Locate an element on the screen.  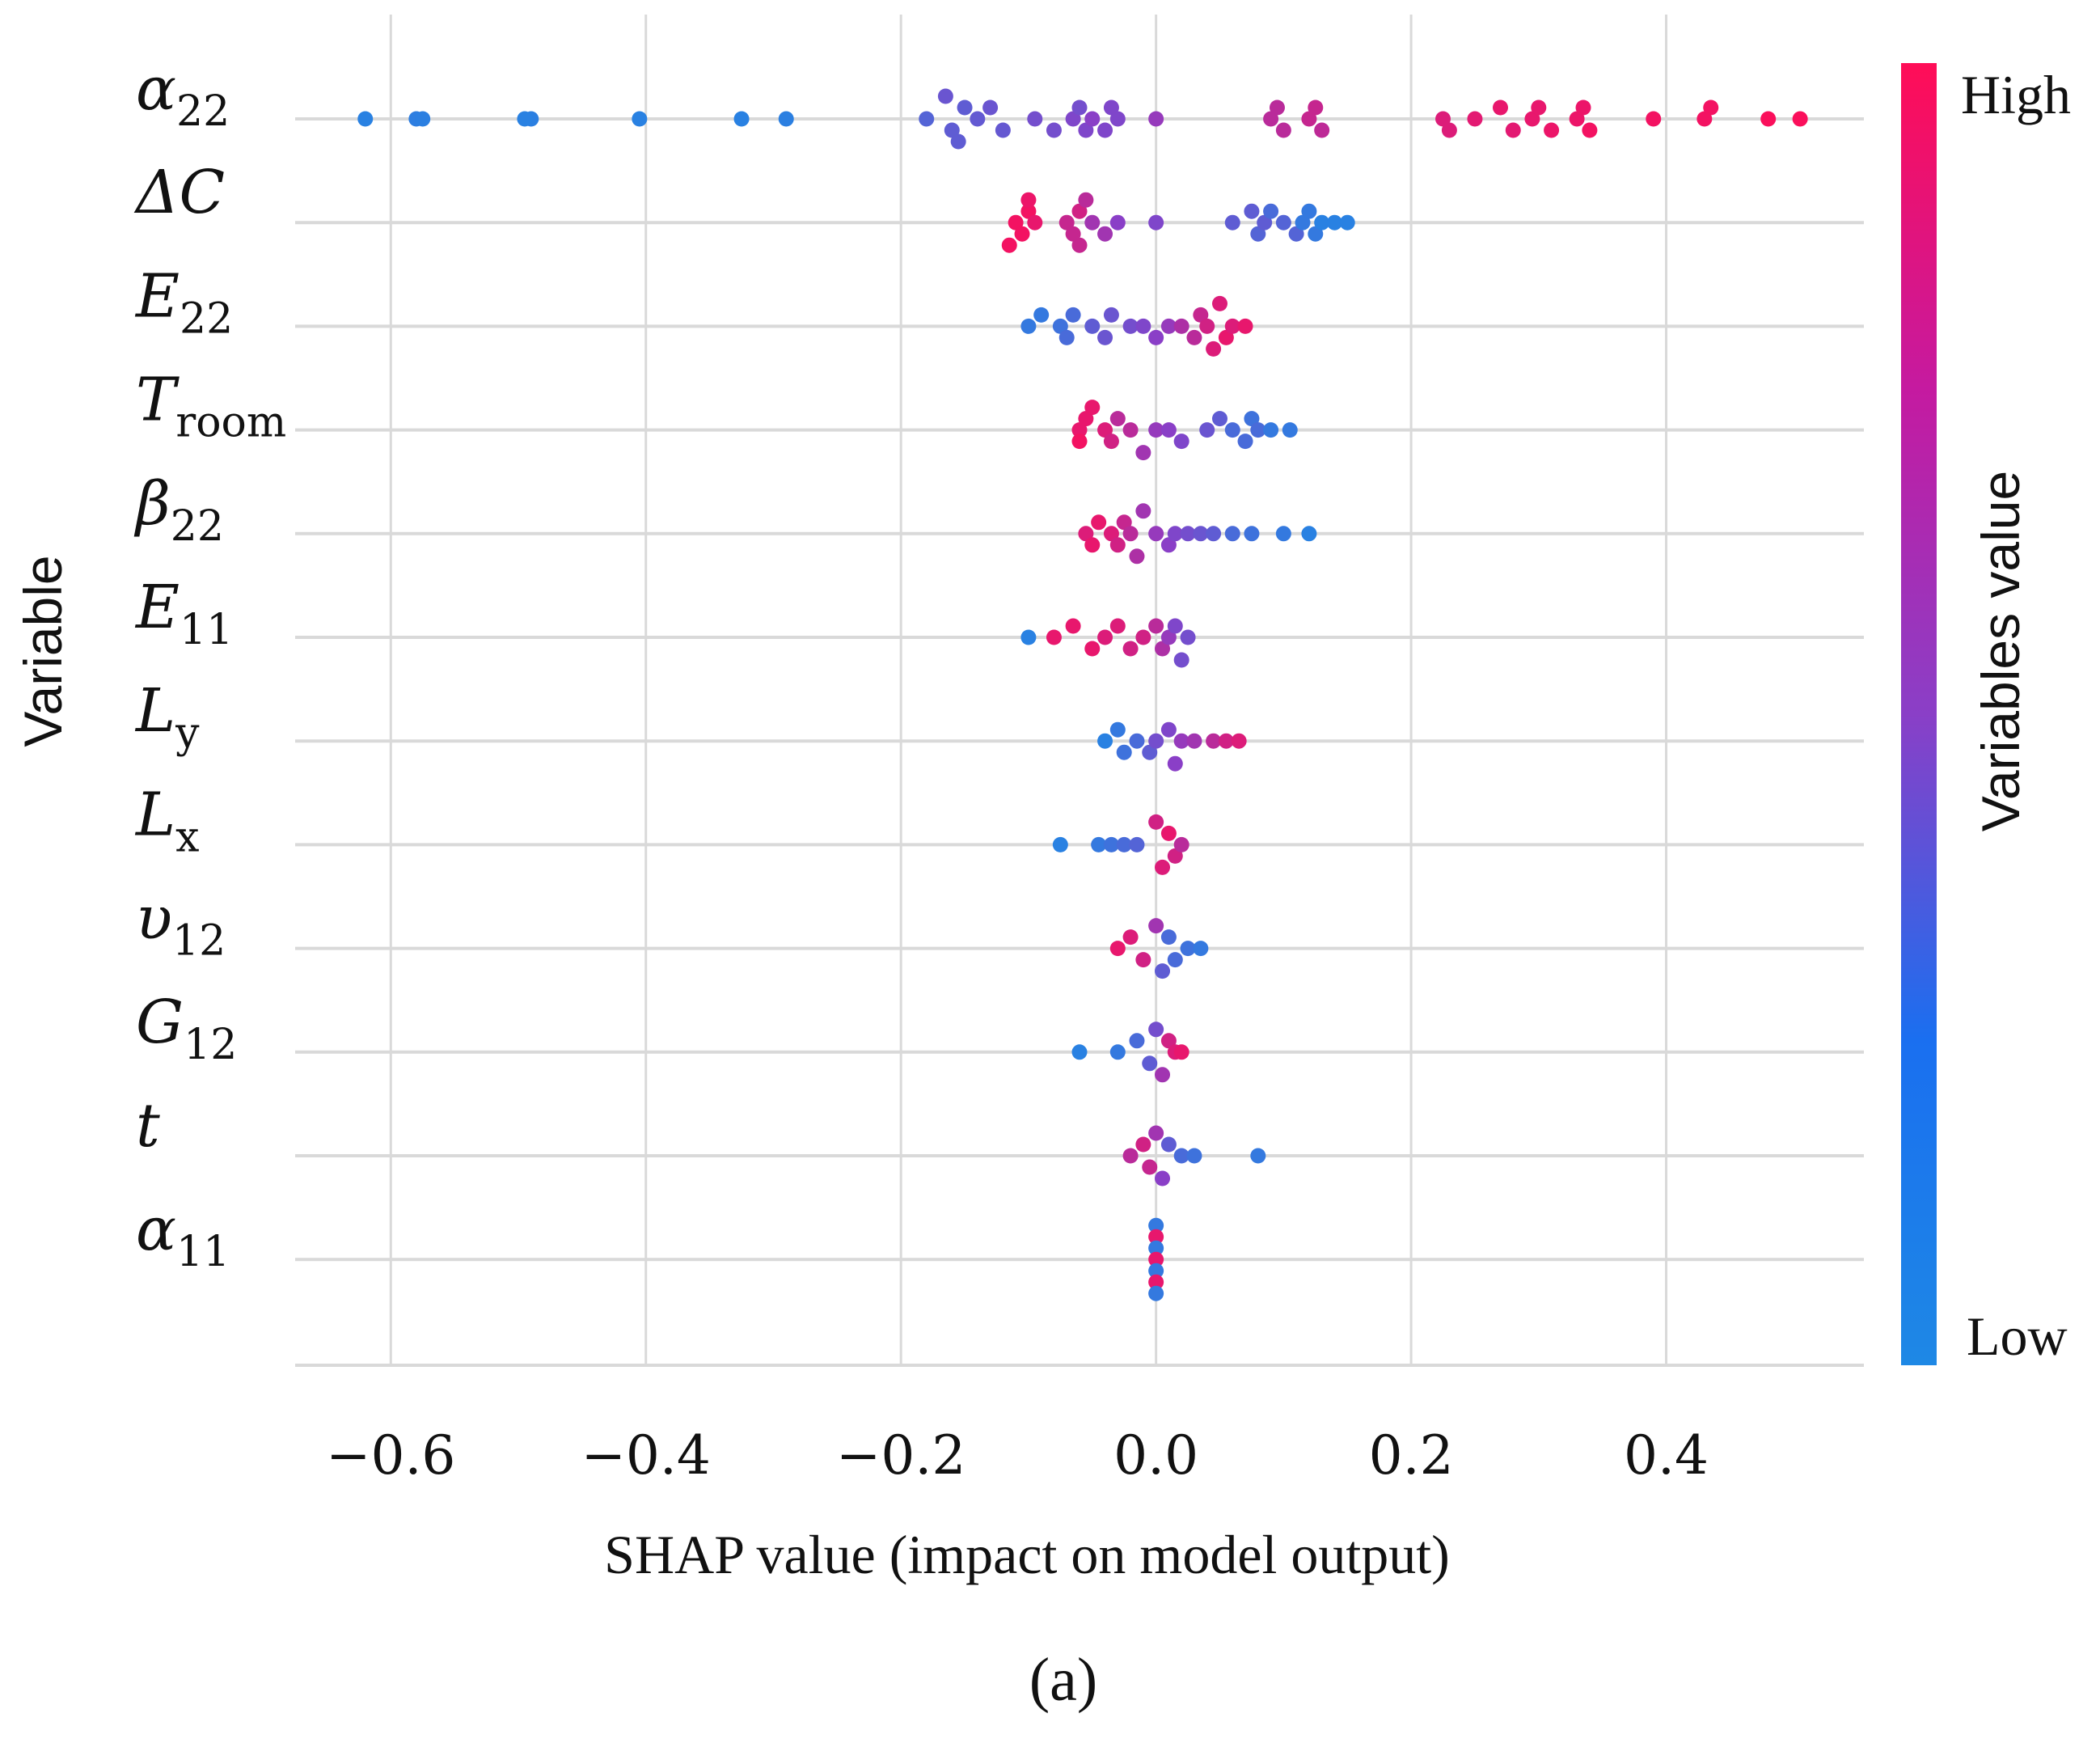
x-tick-label: −0.6 is located at coordinates (390, 1456).